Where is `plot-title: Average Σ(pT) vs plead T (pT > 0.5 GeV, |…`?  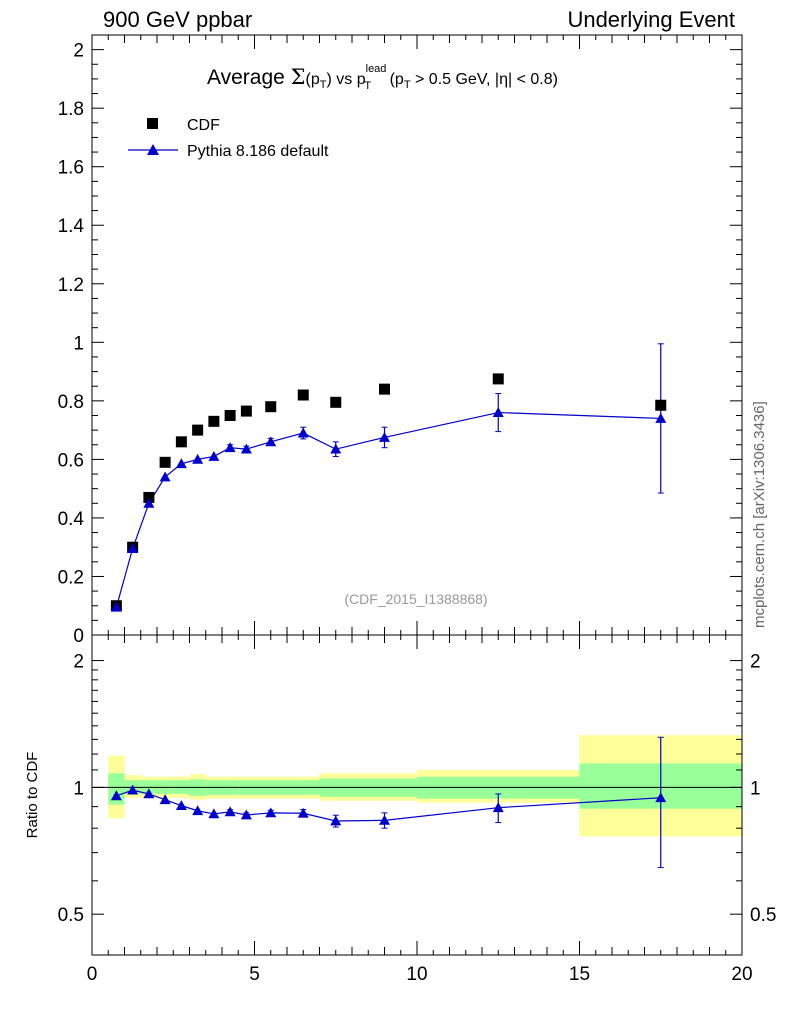 plot-title: Average Σ(pT) vs plead T (pT > 0.5 GeV, |… is located at coordinates (382, 77).